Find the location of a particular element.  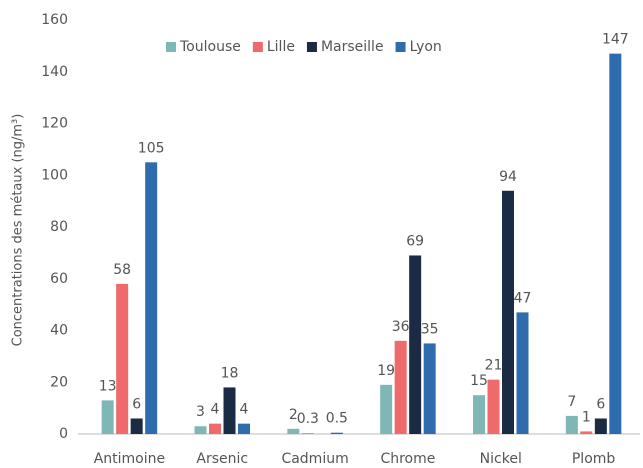

data-label: 21 is located at coordinates (494, 366).